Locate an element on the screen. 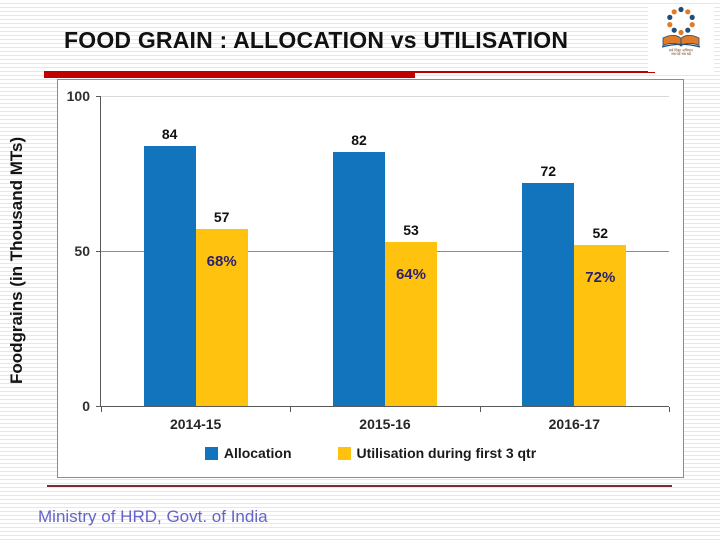 This screenshot has width=720, height=540. allocation-bar-2015-16: 82 is located at coordinates (358, 269).